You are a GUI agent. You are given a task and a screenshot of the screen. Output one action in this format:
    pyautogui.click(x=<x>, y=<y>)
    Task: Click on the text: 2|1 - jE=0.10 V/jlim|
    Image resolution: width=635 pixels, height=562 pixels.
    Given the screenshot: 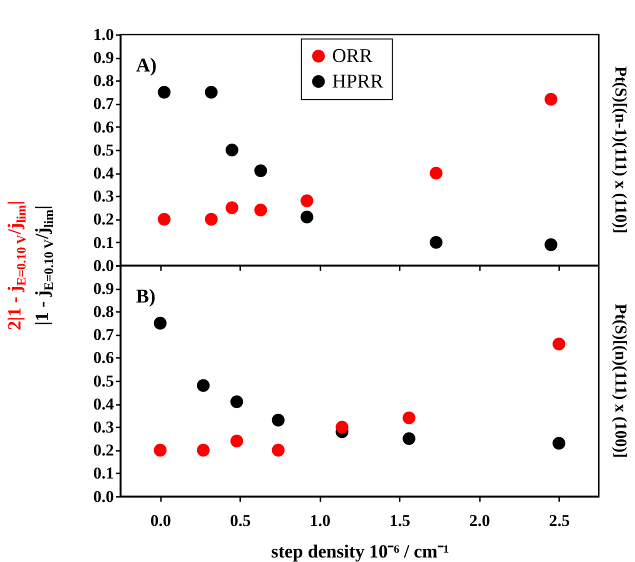 What is the action you would take?
    pyautogui.click(x=16, y=265)
    